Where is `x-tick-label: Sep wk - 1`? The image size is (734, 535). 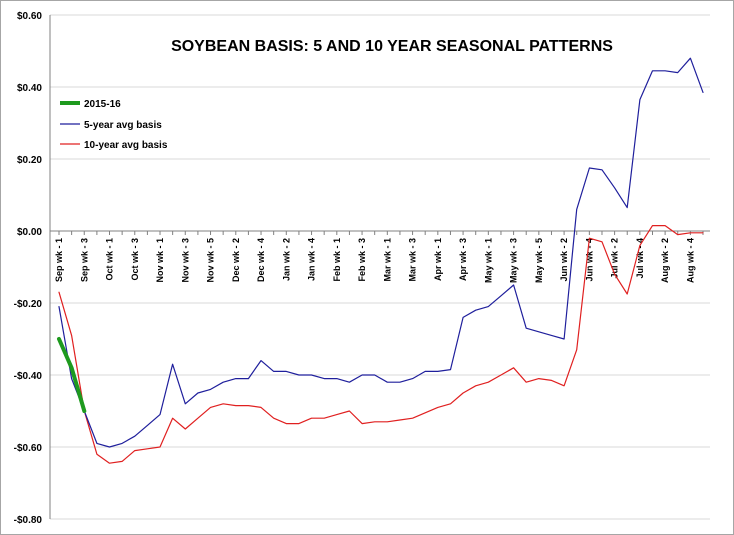
x-tick-label: Sep wk - 1 is located at coordinates (59, 260).